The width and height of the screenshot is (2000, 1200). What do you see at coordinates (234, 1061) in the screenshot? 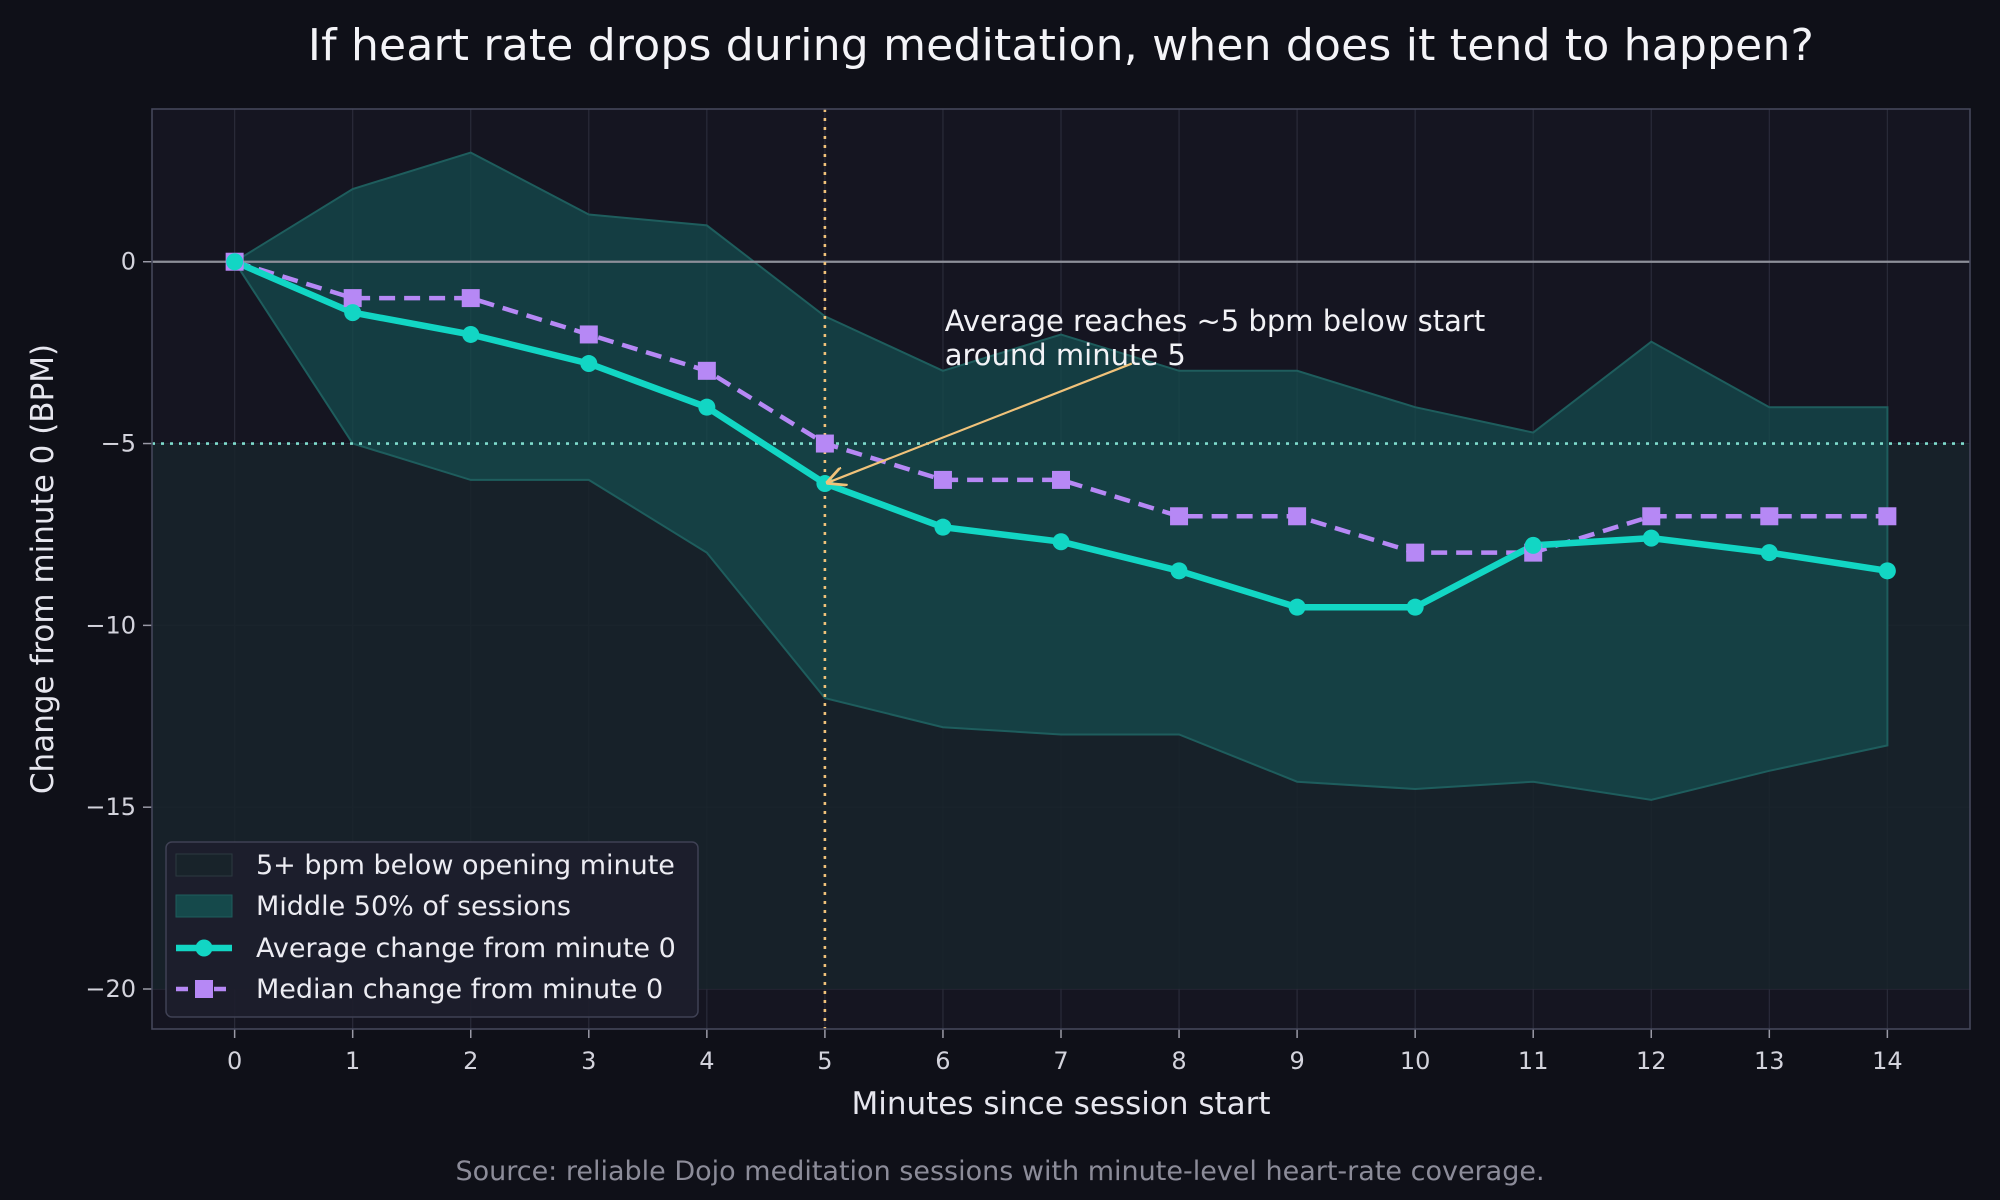
I see `x-tick-label: 0` at bounding box center [234, 1061].